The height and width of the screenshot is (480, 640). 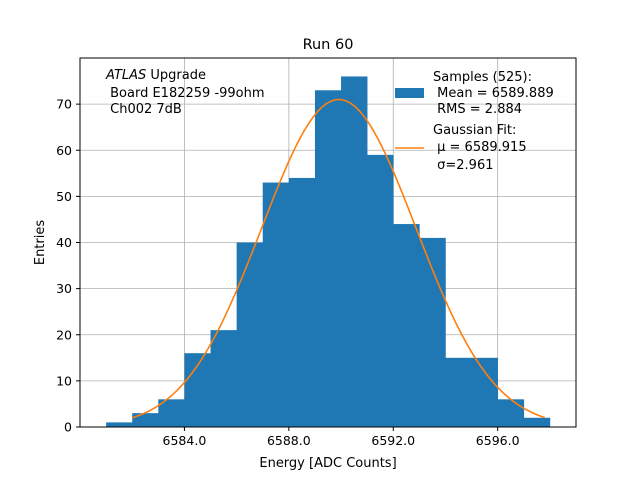 I want to click on board-label: Board E182259 -99ohm, so click(x=185, y=93).